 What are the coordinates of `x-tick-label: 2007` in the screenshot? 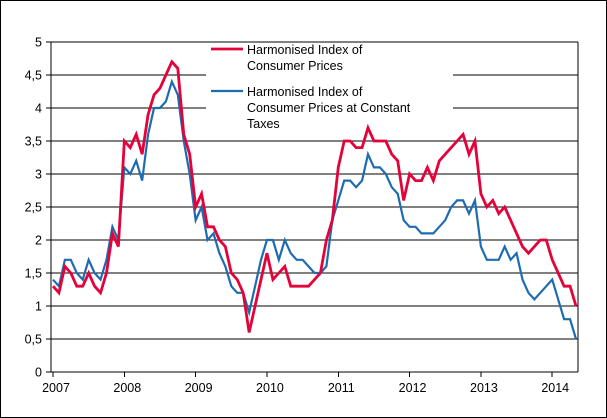 It's located at (56, 388).